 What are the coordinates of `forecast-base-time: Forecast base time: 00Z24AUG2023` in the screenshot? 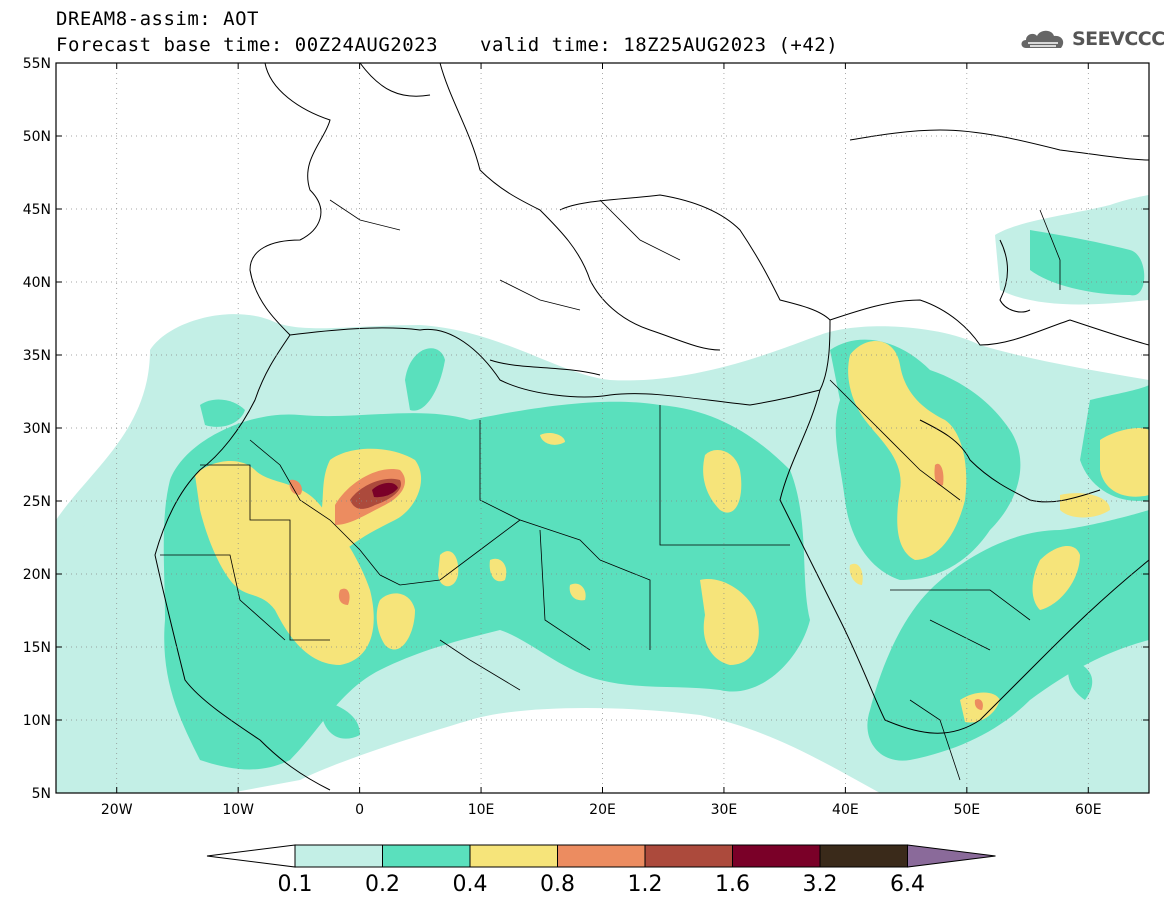 It's located at (247, 45).